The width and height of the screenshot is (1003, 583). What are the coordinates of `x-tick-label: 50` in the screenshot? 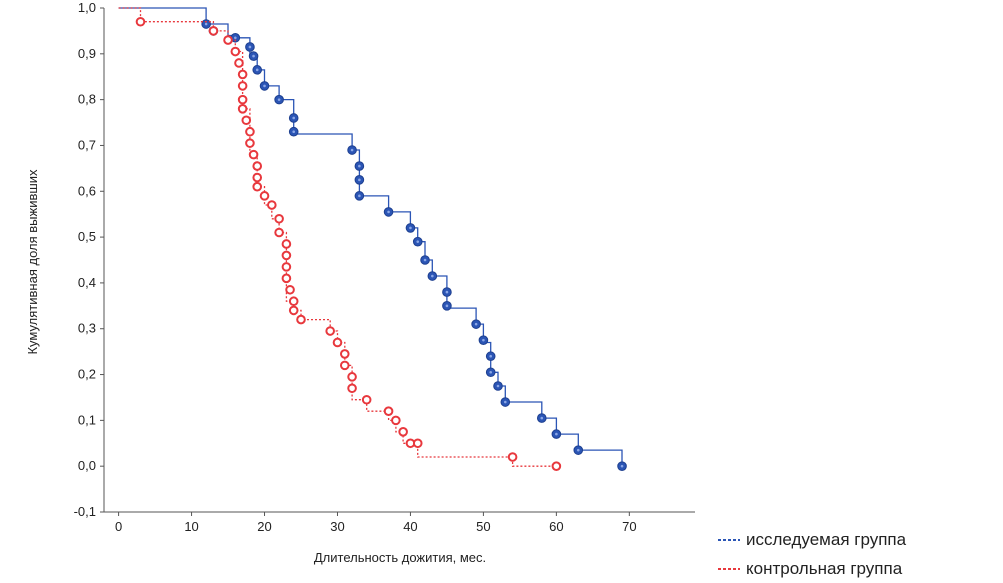 It's located at (483, 526).